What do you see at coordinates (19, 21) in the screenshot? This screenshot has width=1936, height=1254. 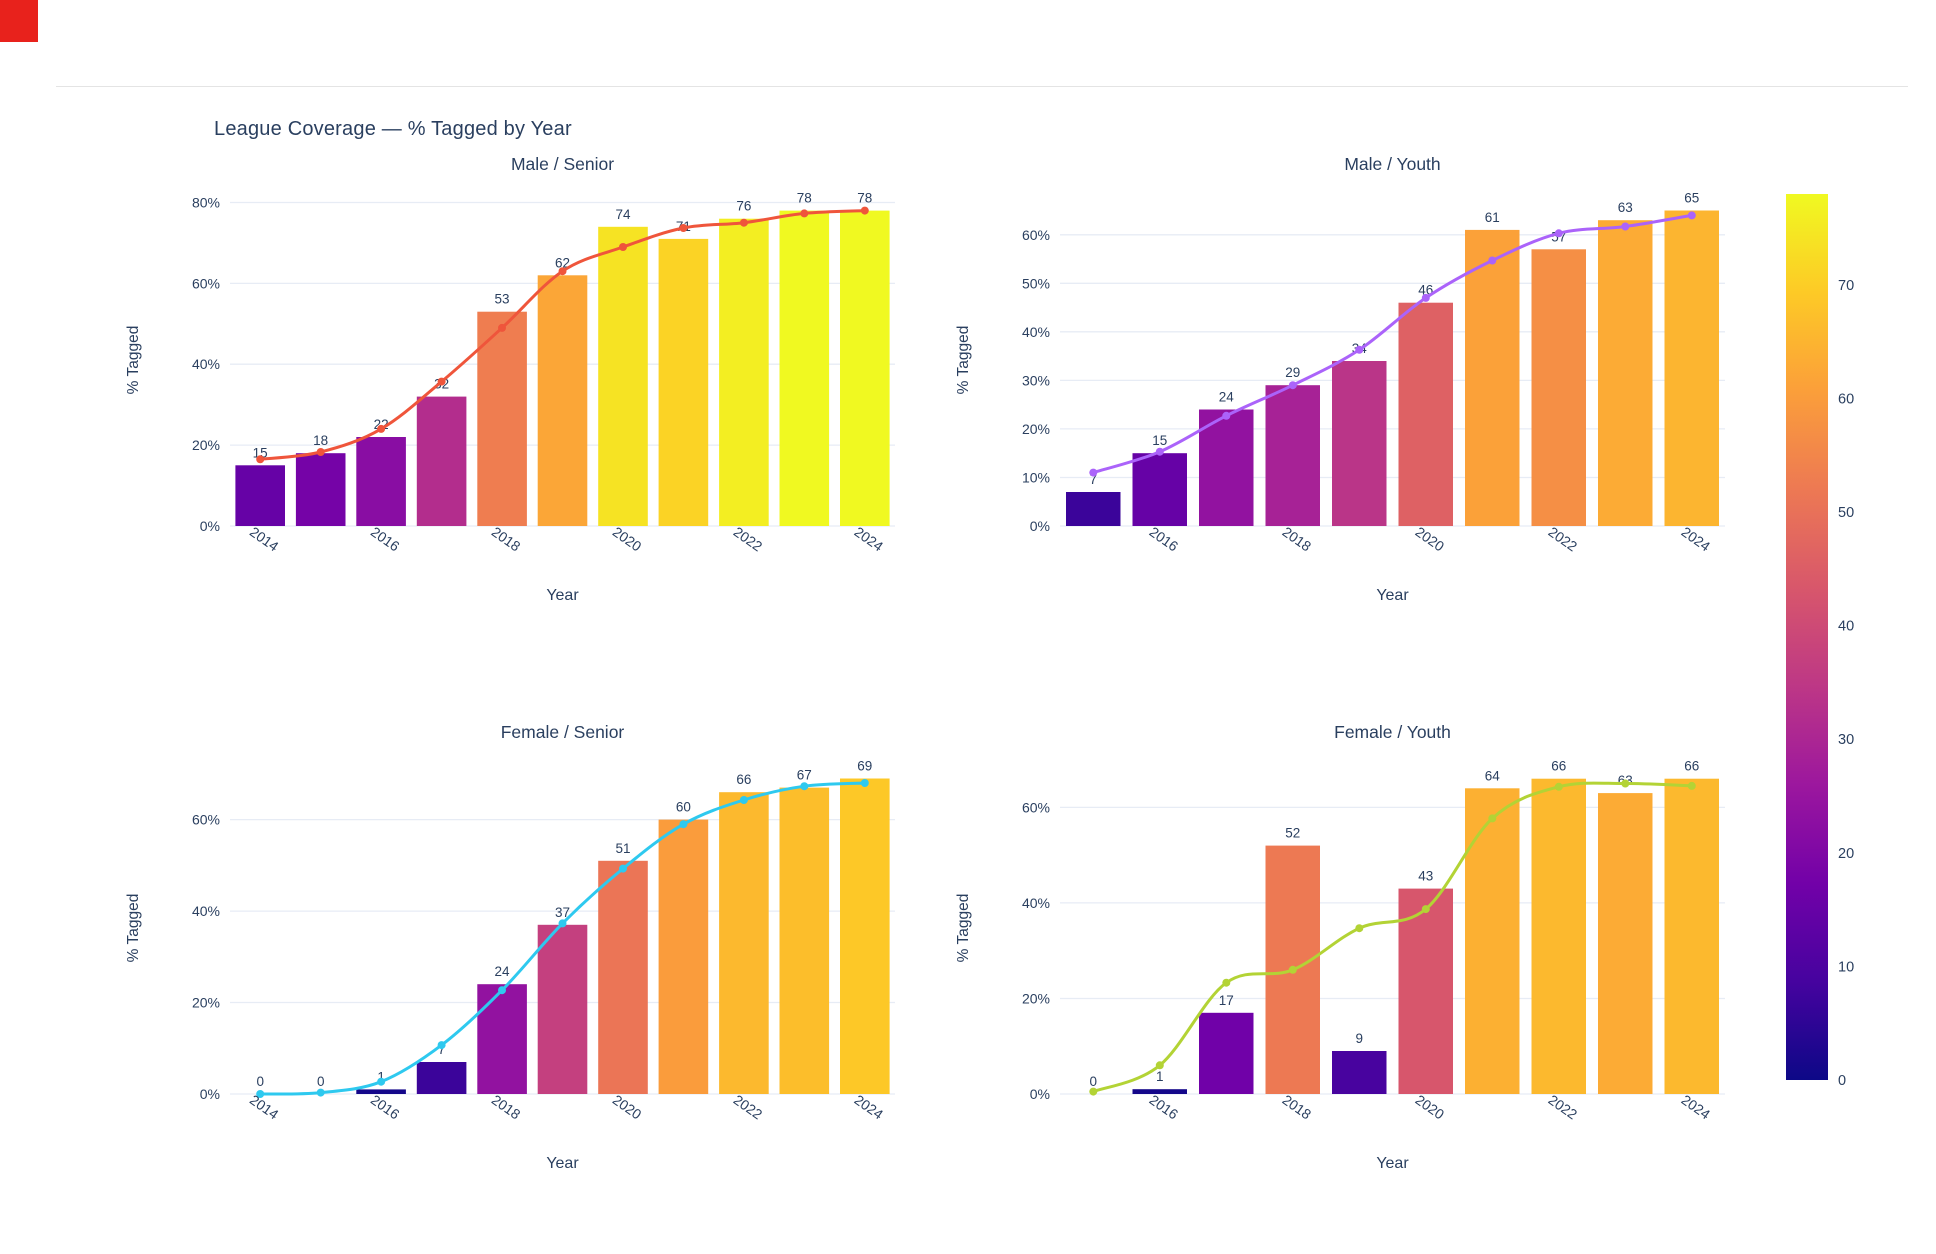 I see `red-corner-marker` at bounding box center [19, 21].